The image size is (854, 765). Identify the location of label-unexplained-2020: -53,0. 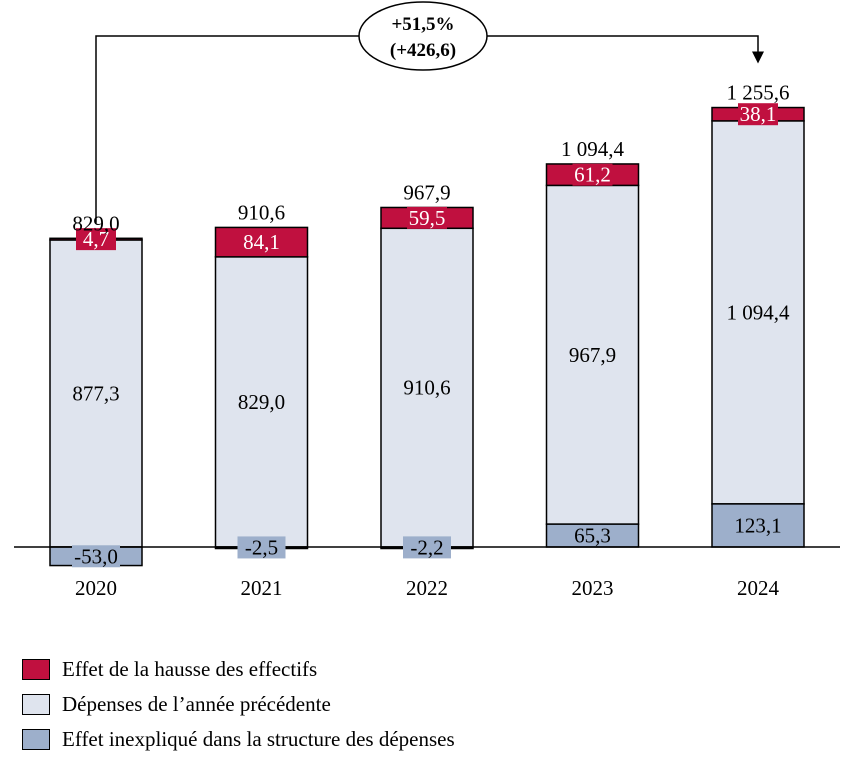
(96, 556).